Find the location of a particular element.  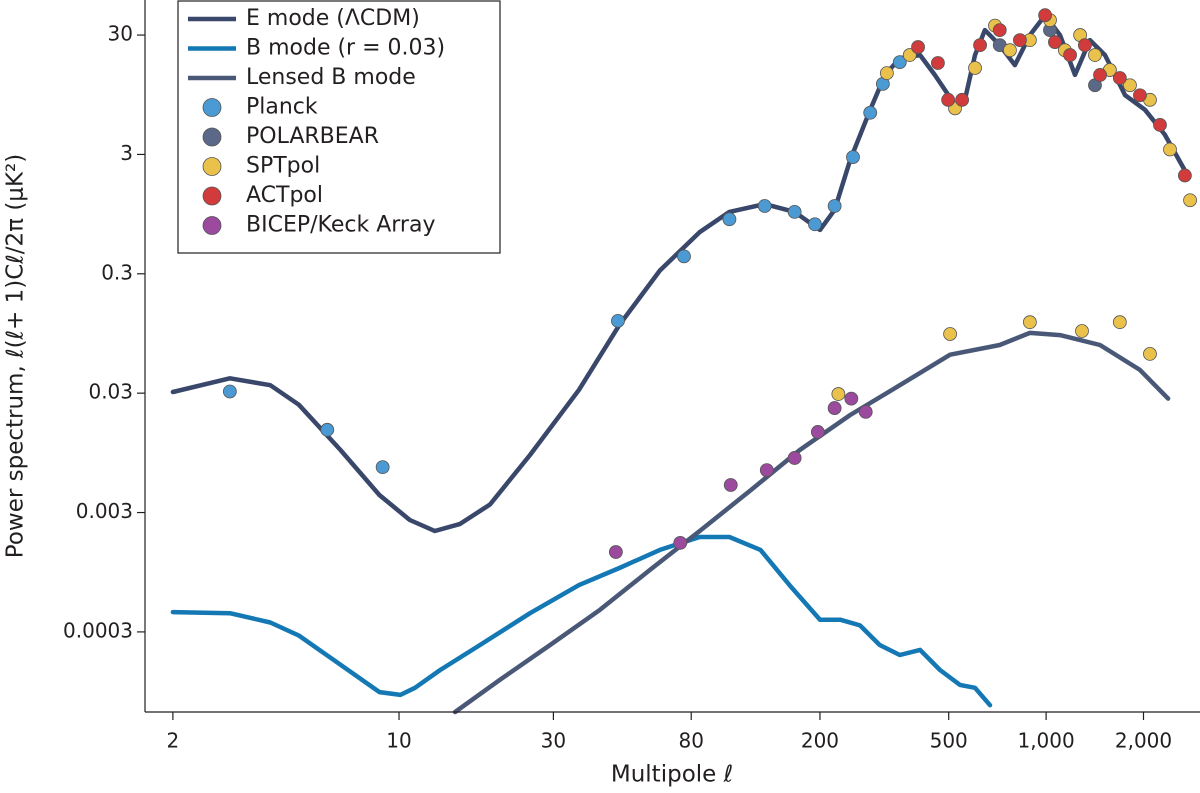

legend-label: BICEP/Keck Array is located at coordinates (340, 225).